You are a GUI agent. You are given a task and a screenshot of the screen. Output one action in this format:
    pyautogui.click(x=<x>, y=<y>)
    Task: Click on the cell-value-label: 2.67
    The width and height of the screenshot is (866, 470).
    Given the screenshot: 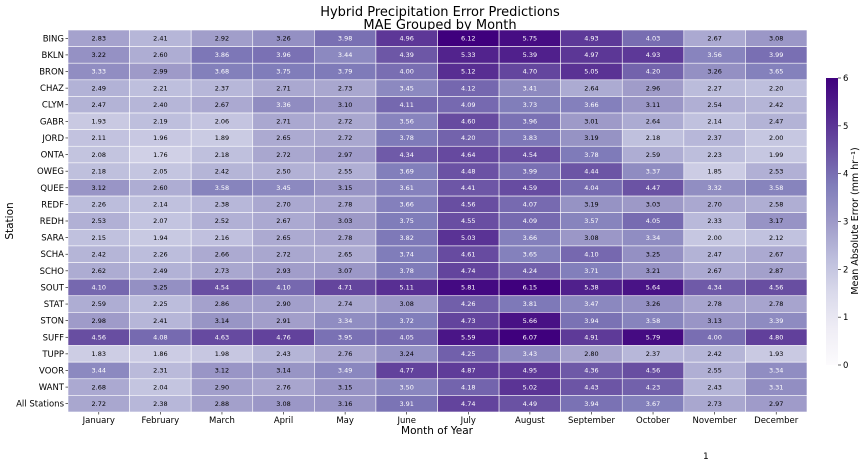 What is the action you would take?
    pyautogui.click(x=714, y=271)
    